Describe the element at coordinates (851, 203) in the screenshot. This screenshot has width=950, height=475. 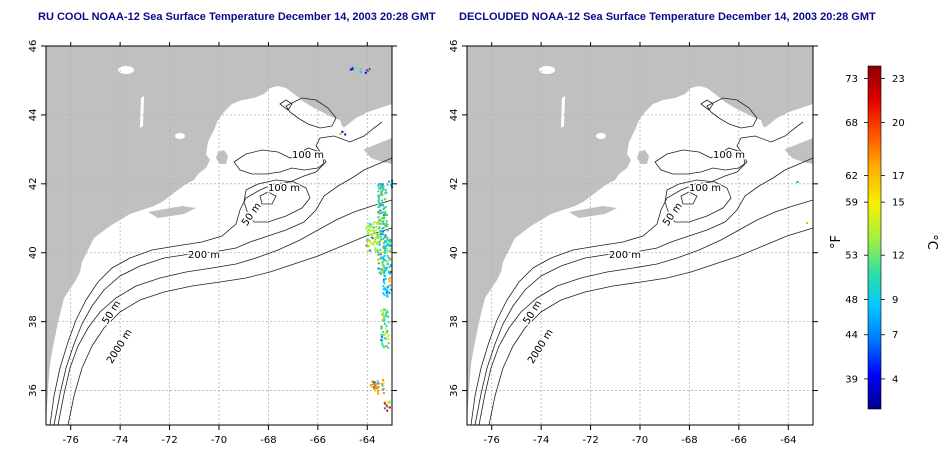
I see `colorbar-f-label: 59` at that location.